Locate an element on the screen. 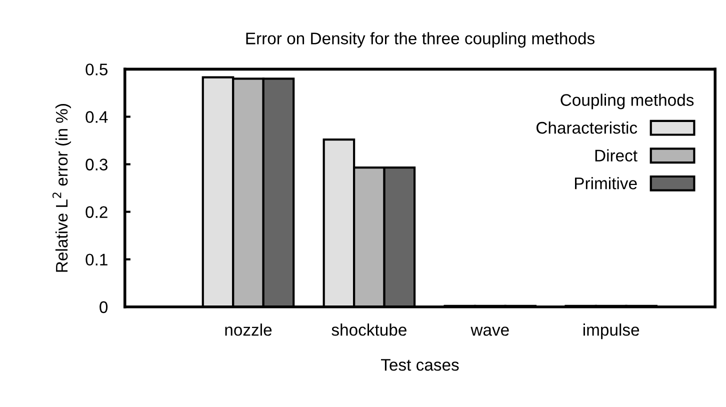 This screenshot has width=726, height=407. x-axis-title: Test cases is located at coordinates (420, 365).